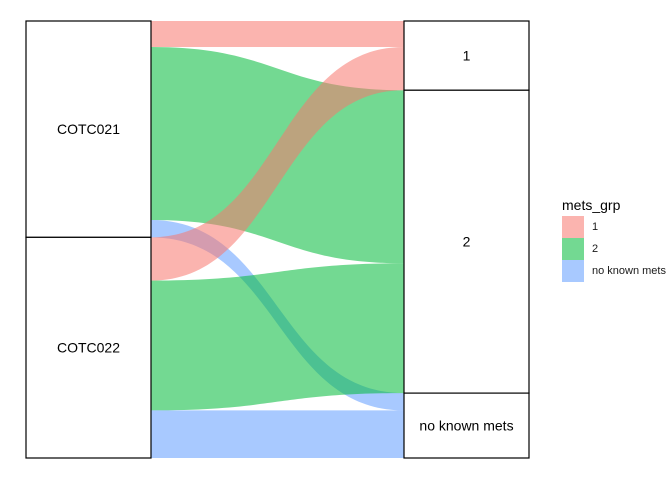 The image size is (672, 480). I want to click on stratum-label-cotc022: COTC022, so click(88, 348).